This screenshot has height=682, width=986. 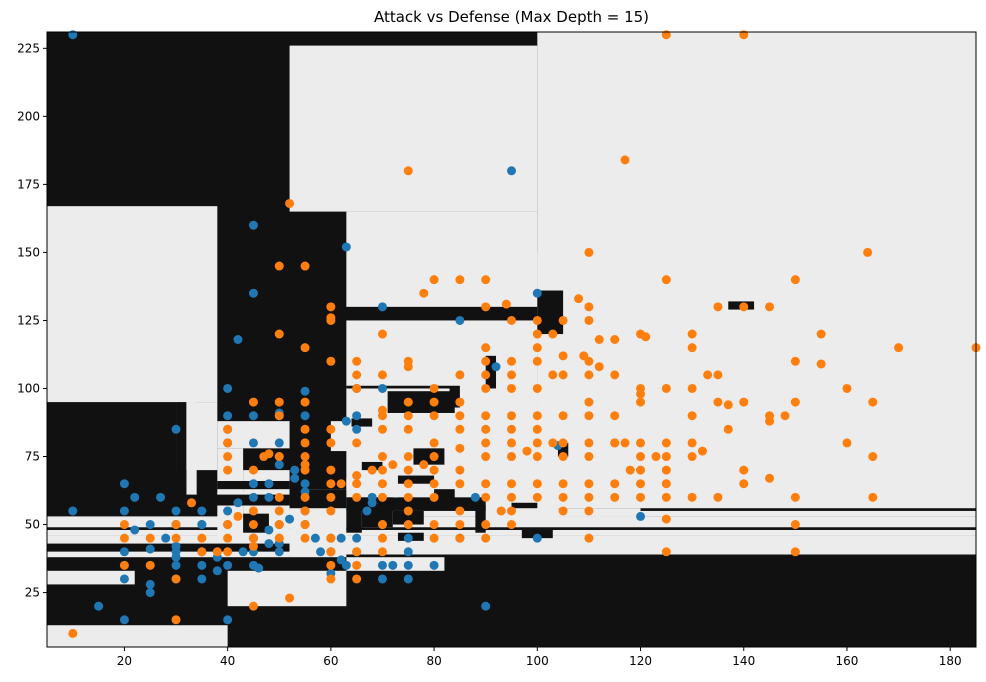 What do you see at coordinates (28, 116) in the screenshot?
I see `y-tick-label: 200` at bounding box center [28, 116].